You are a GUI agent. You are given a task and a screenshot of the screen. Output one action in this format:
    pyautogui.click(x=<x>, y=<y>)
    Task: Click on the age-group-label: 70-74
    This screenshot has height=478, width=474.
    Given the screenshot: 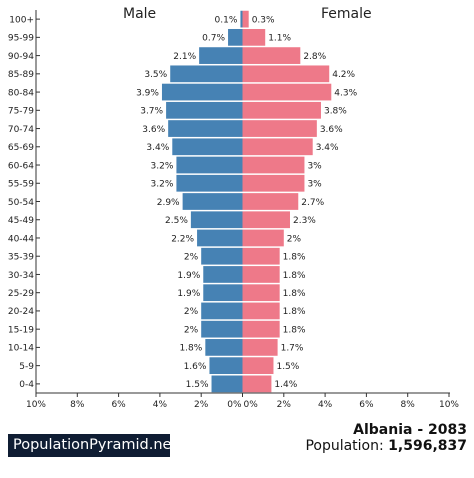 What is the action you would take?
    pyautogui.click(x=21, y=130)
    